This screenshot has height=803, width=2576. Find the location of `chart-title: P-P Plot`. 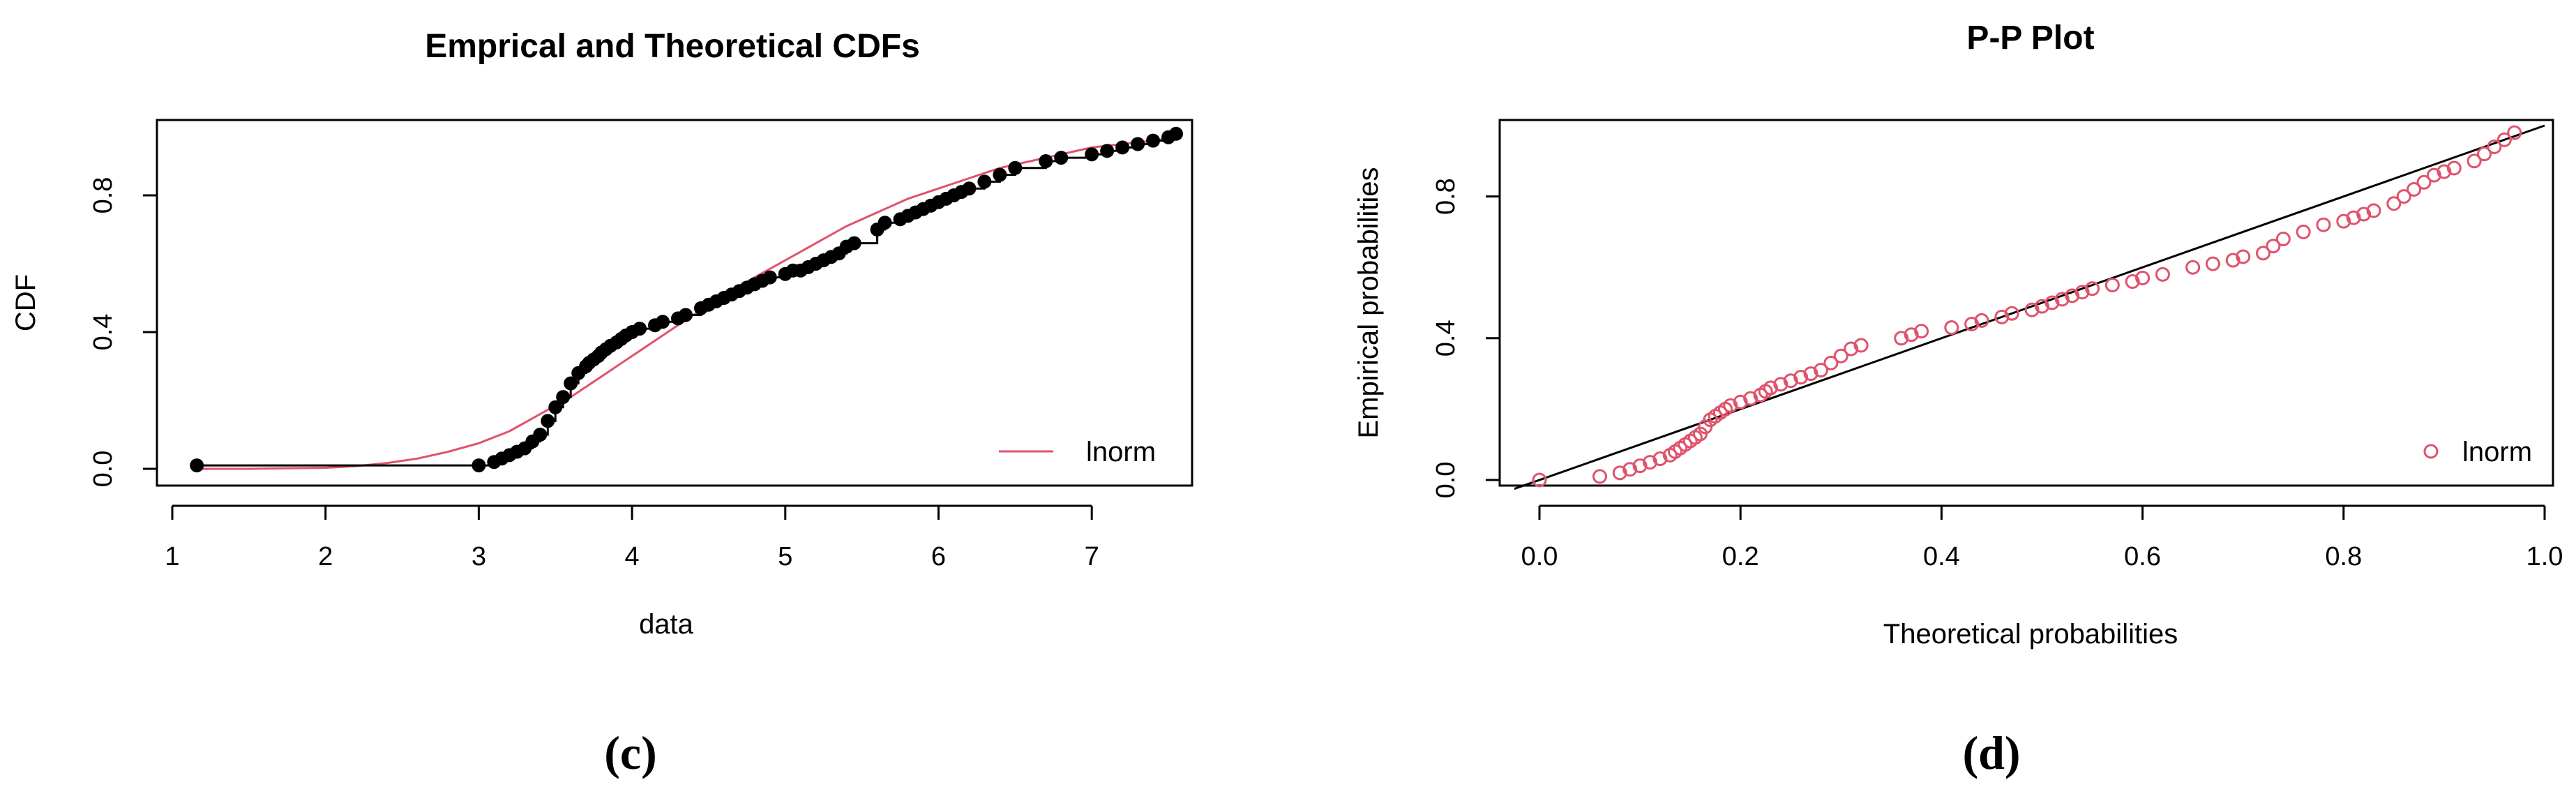

chart-title: P-P Plot is located at coordinates (2030, 38).